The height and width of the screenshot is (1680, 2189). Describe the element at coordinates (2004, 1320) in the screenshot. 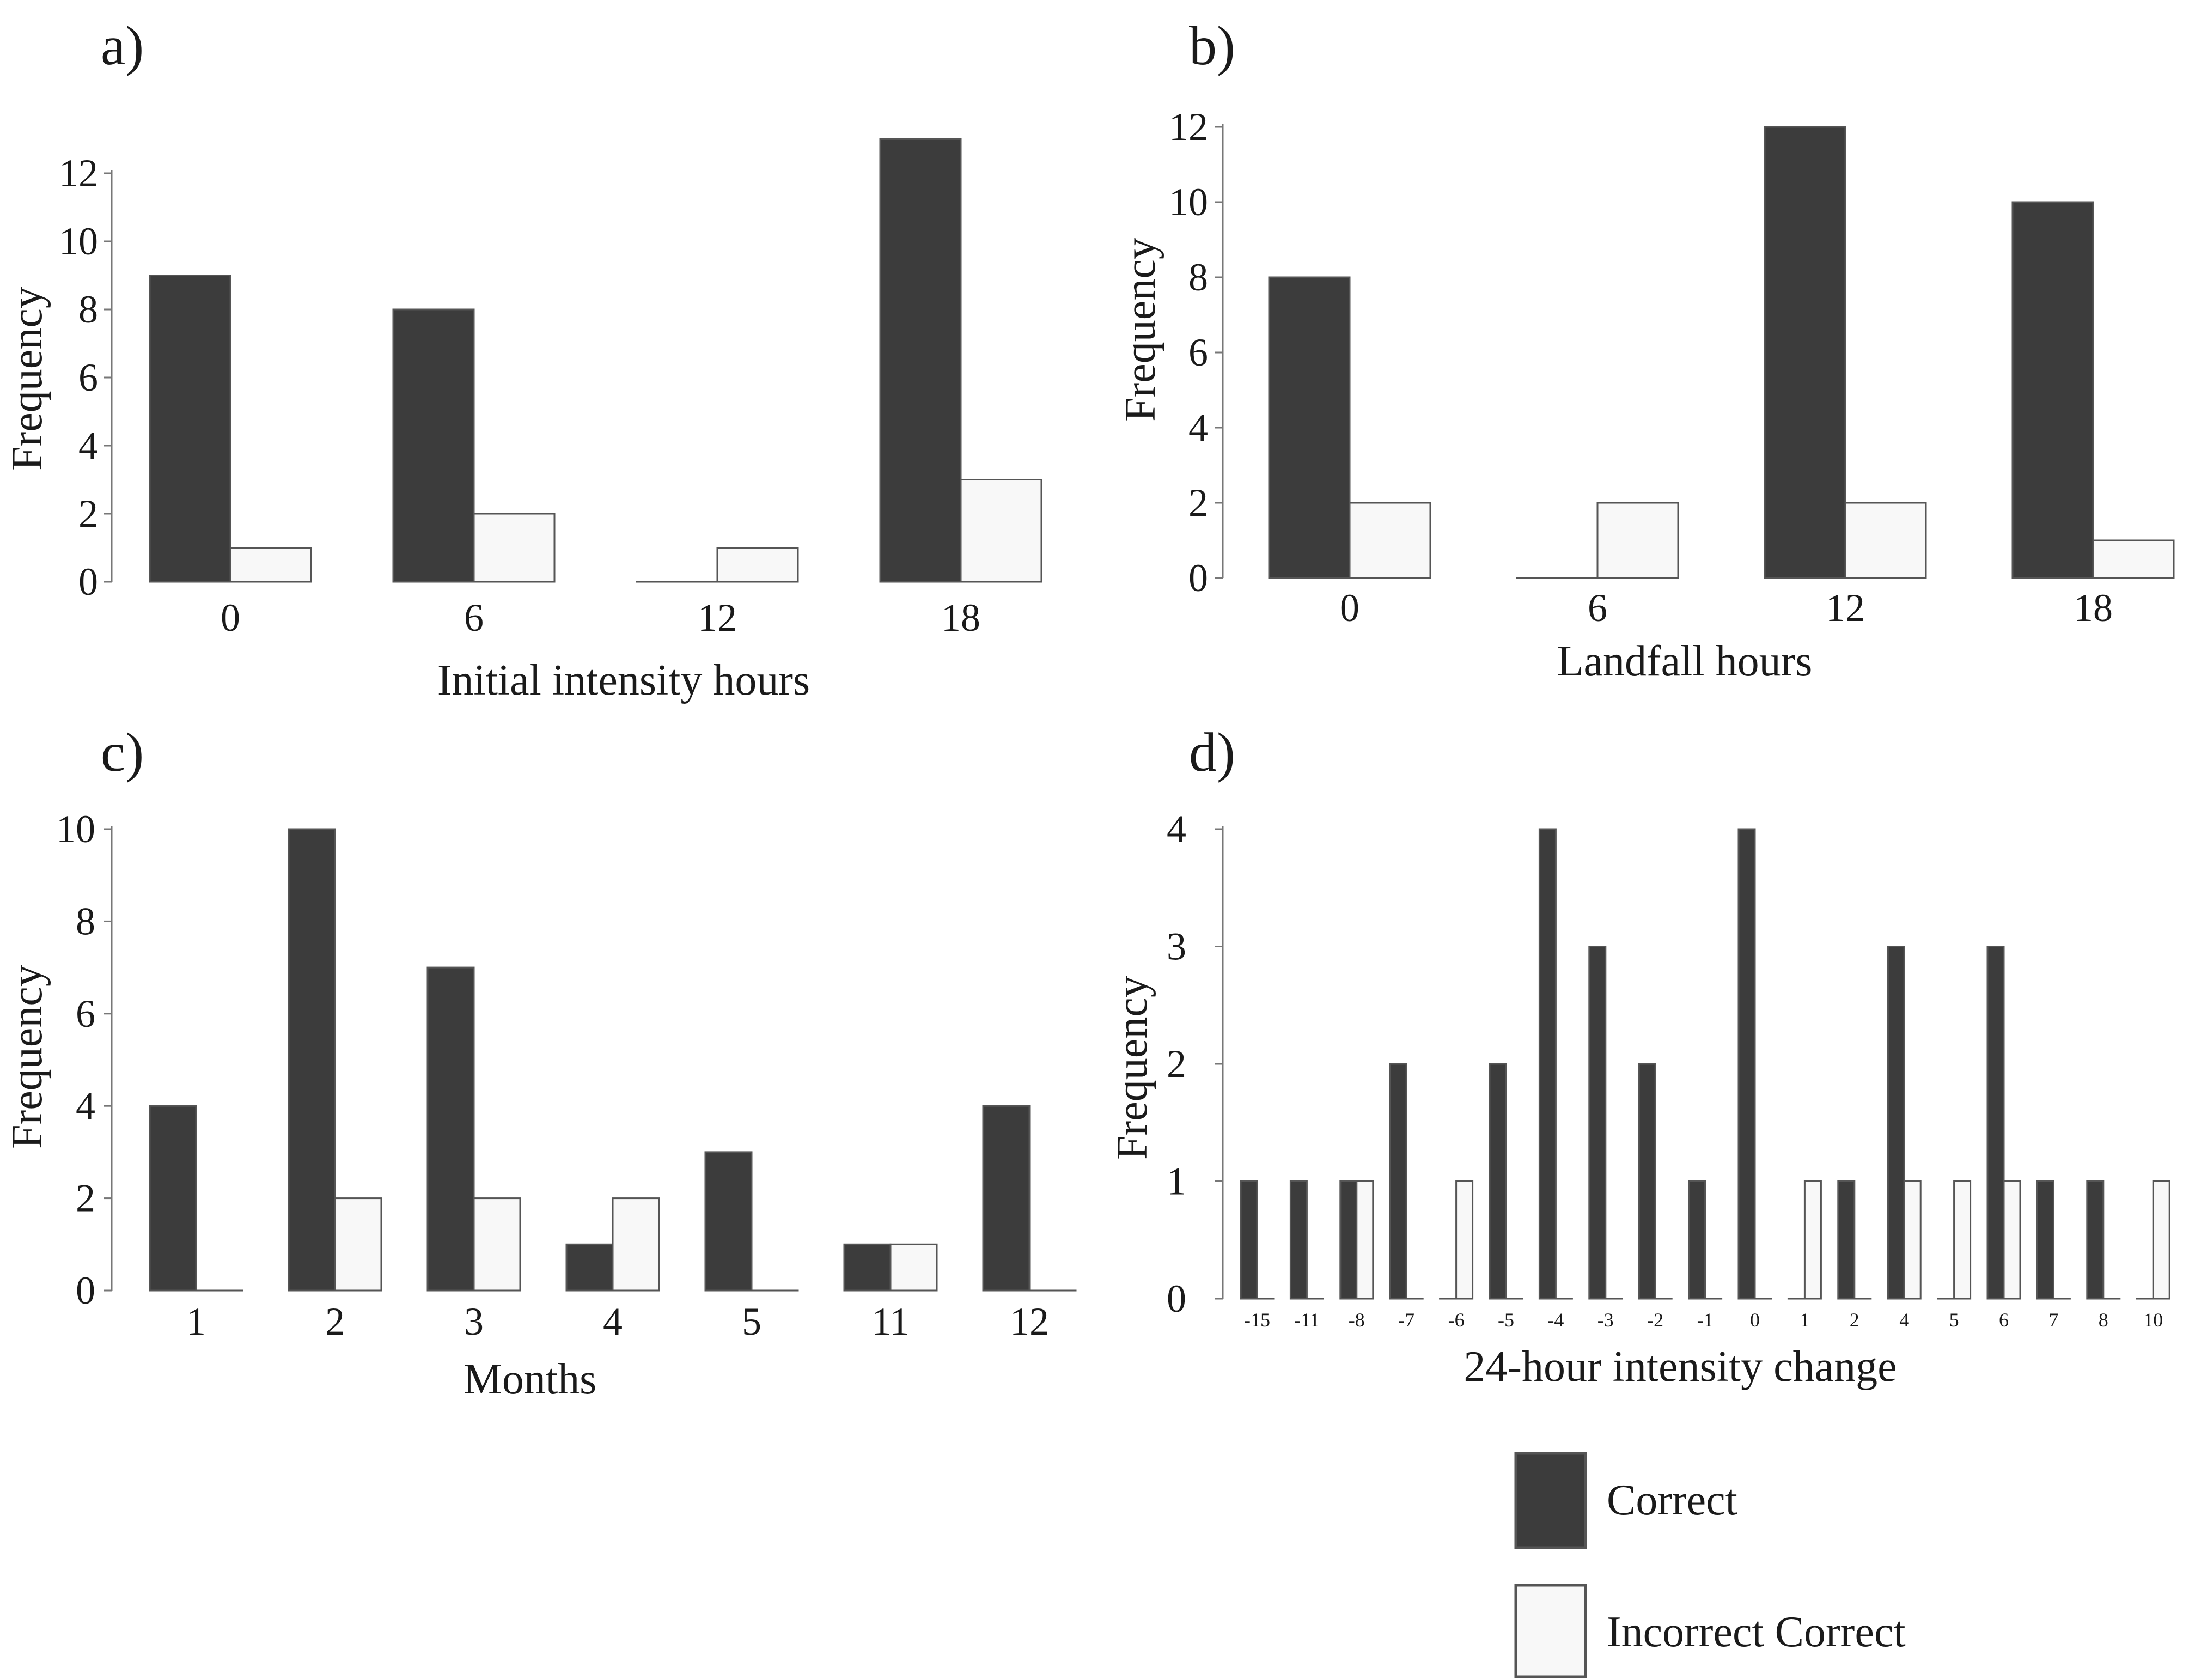

I see `x-tick-label-d-15: 6` at that location.